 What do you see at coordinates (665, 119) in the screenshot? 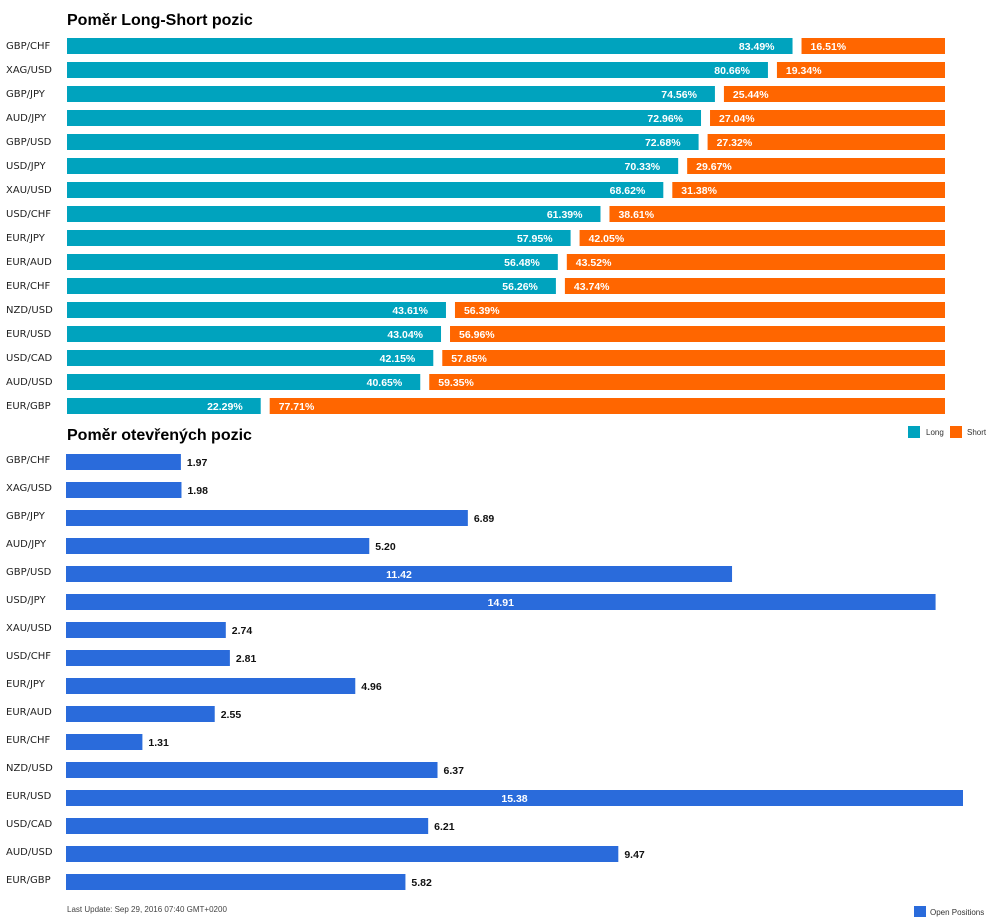
I see `long-value-aud-jpy: 72.96%` at bounding box center [665, 119].